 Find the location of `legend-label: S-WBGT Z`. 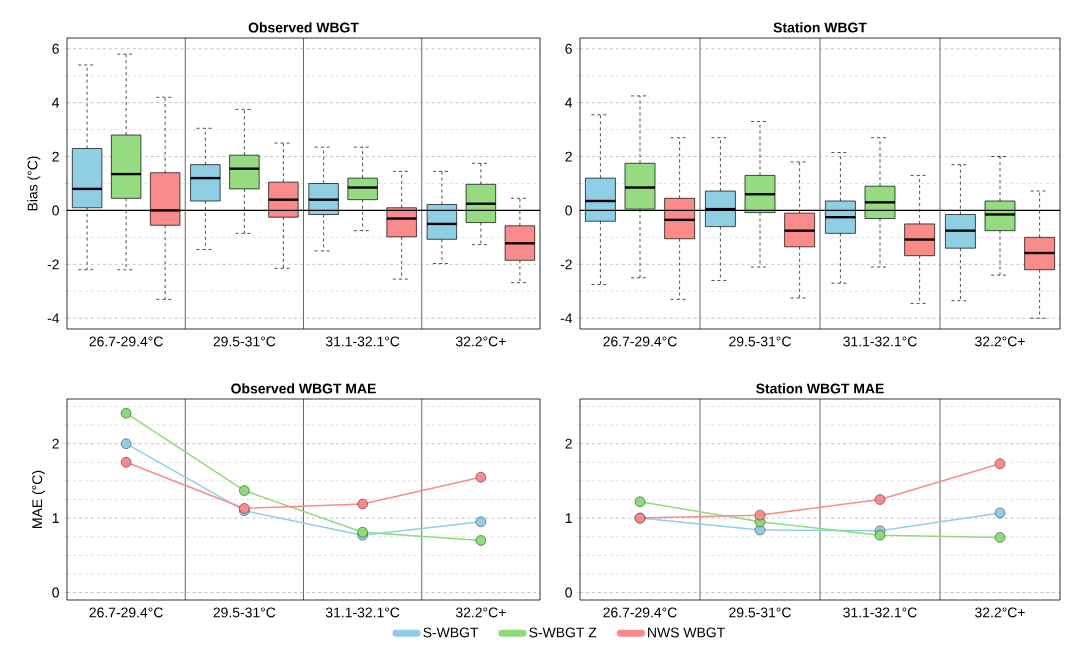

legend-label: S-WBGT Z is located at coordinates (563, 632).